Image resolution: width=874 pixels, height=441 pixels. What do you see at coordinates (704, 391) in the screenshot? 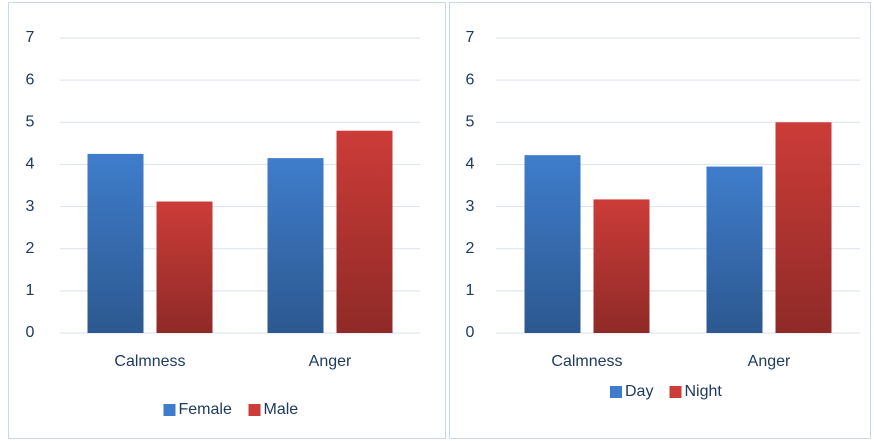
I see `legend-label: Night` at bounding box center [704, 391].